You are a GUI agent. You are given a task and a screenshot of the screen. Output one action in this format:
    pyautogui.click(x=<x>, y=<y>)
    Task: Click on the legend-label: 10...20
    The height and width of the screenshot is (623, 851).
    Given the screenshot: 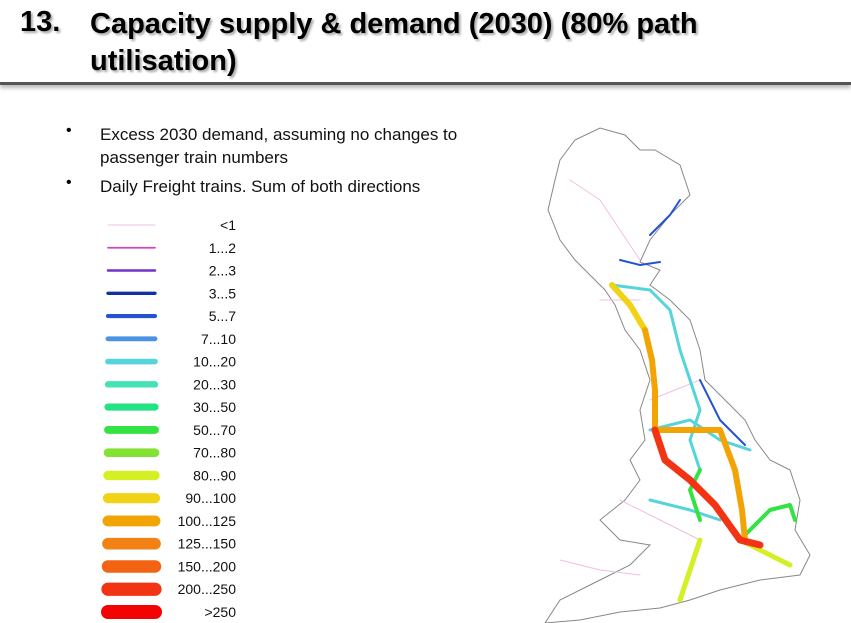 What is the action you would take?
    pyautogui.click(x=214, y=362)
    